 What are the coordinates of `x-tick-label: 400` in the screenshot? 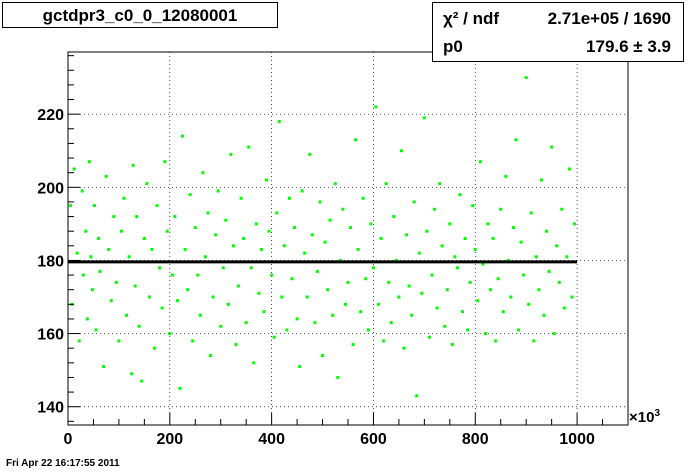 It's located at (271, 439).